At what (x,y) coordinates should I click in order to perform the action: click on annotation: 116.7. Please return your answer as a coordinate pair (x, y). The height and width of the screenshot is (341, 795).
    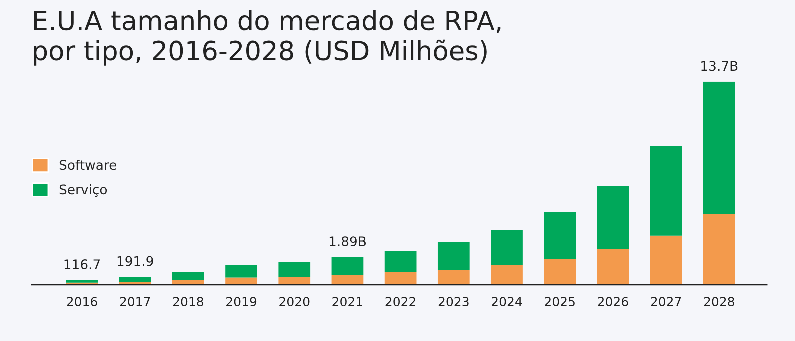
    Looking at the image, I should click on (82, 265).